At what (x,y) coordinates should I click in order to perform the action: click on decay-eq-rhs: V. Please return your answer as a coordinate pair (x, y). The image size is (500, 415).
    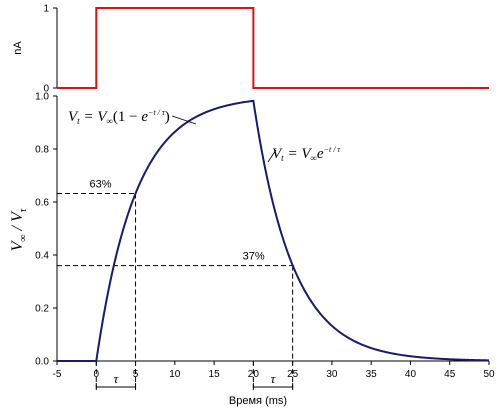
    Looking at the image, I should click on (306, 154).